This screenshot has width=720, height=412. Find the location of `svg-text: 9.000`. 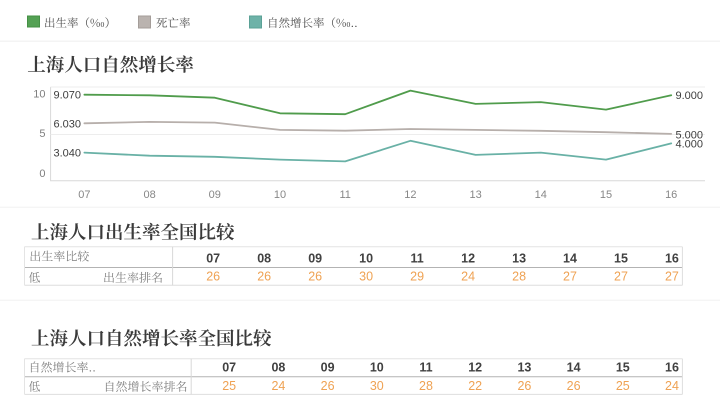

svg-text: 9.000 is located at coordinates (690, 96).